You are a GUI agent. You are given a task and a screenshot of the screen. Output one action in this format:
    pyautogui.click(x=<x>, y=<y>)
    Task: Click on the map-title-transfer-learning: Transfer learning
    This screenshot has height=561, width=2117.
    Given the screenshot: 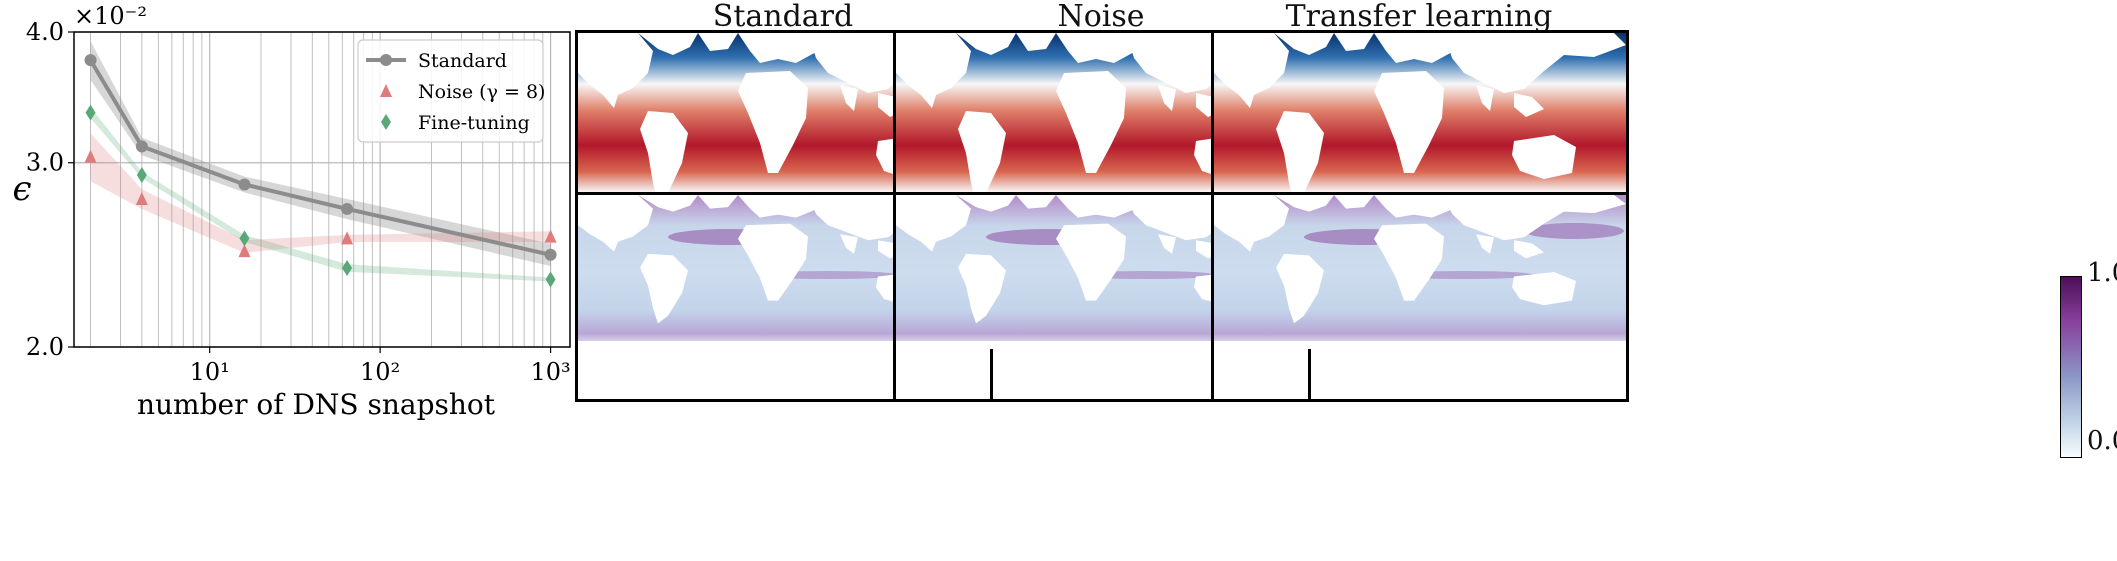 What is the action you would take?
    pyautogui.click(x=1419, y=17)
    